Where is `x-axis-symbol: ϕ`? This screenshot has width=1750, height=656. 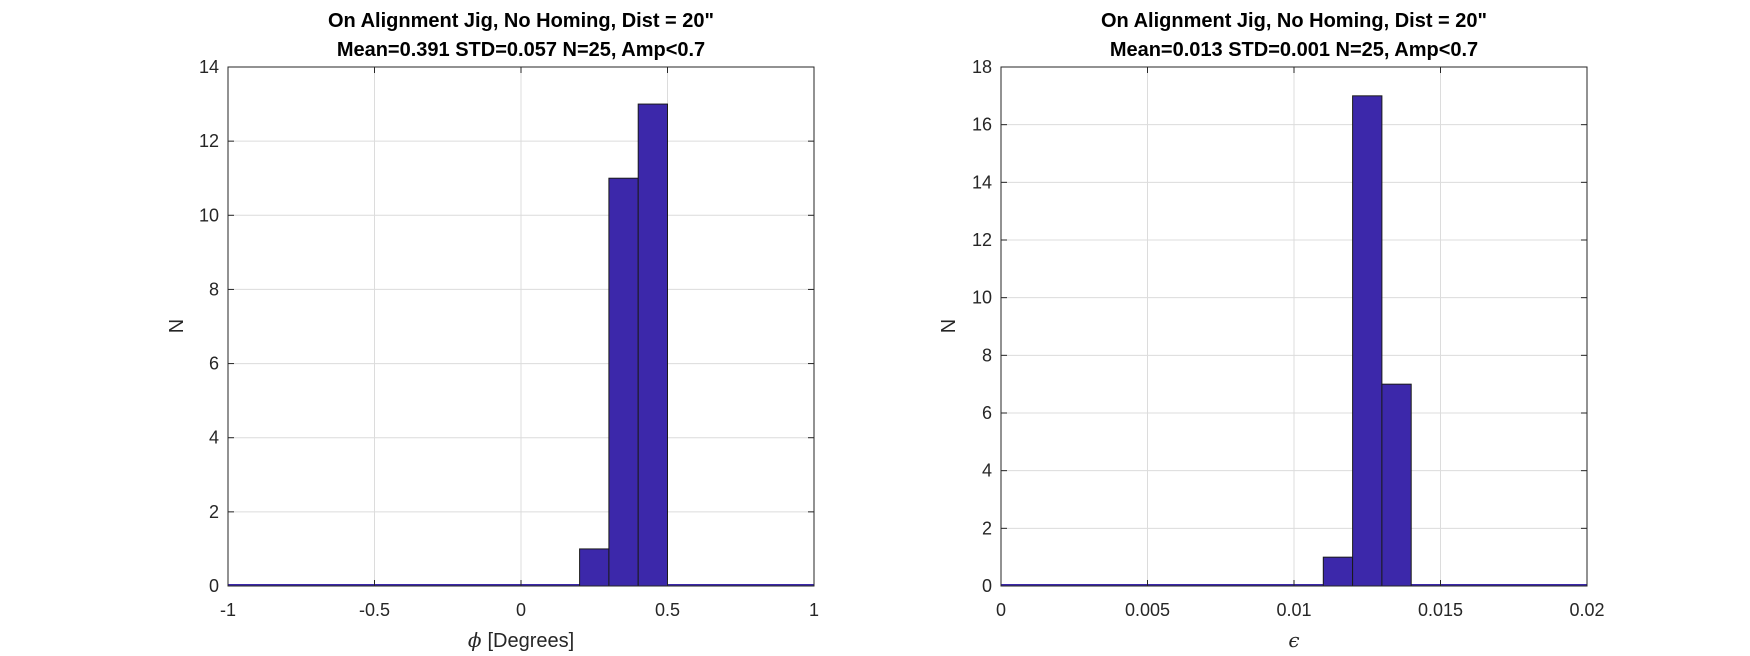
x-axis-symbol: ϕ is located at coordinates (475, 640).